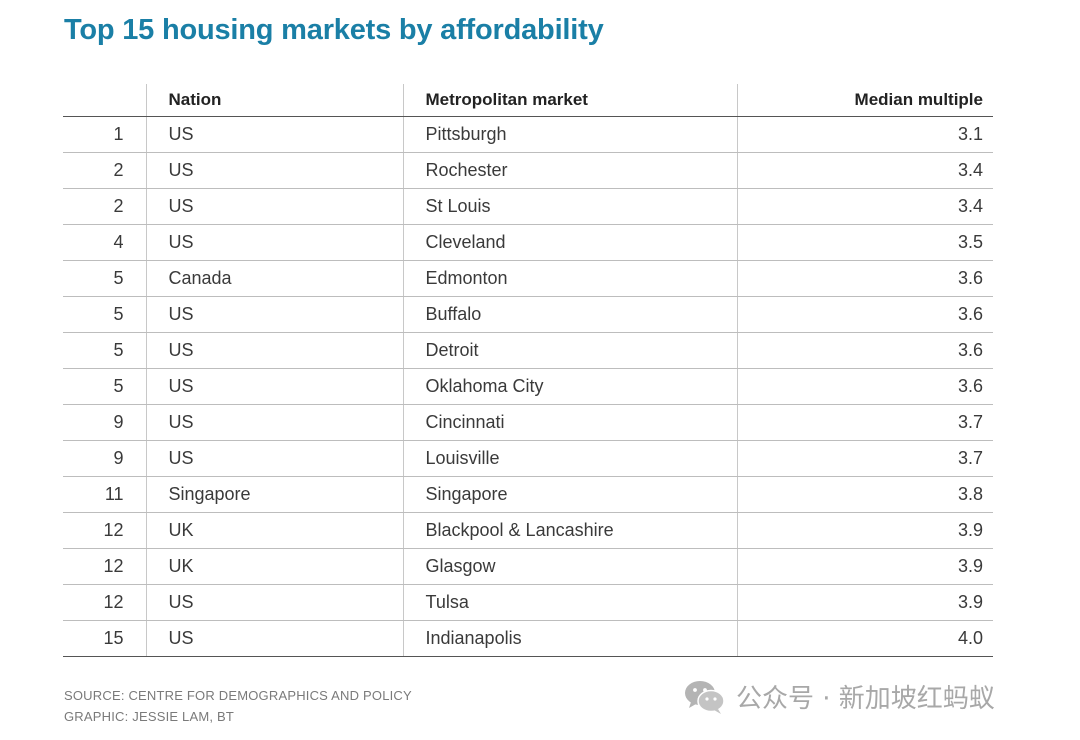 This screenshot has width=1080, height=740. I want to click on table-row: 2 US Rochester 3.4, so click(528, 170).